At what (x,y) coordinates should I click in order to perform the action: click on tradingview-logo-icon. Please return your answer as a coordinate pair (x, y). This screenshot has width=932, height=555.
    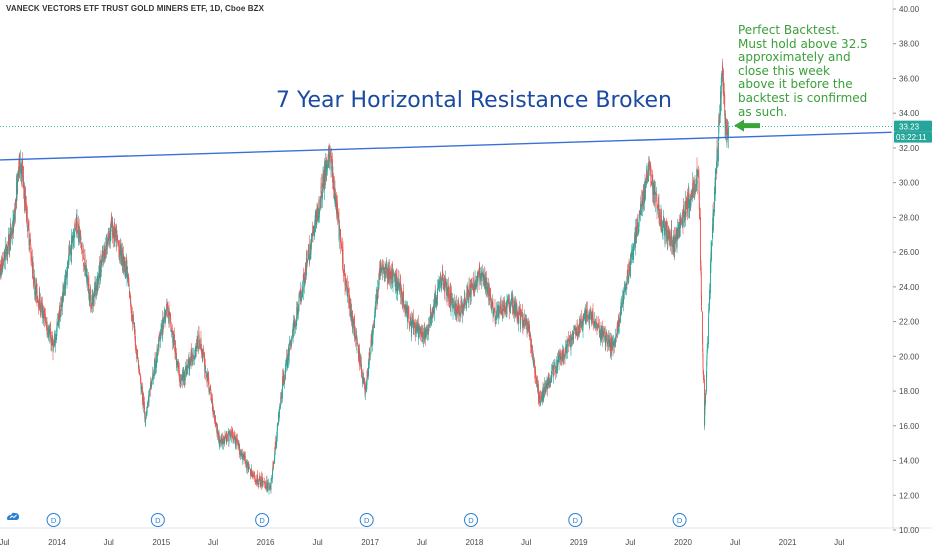
    Looking at the image, I should click on (13, 516).